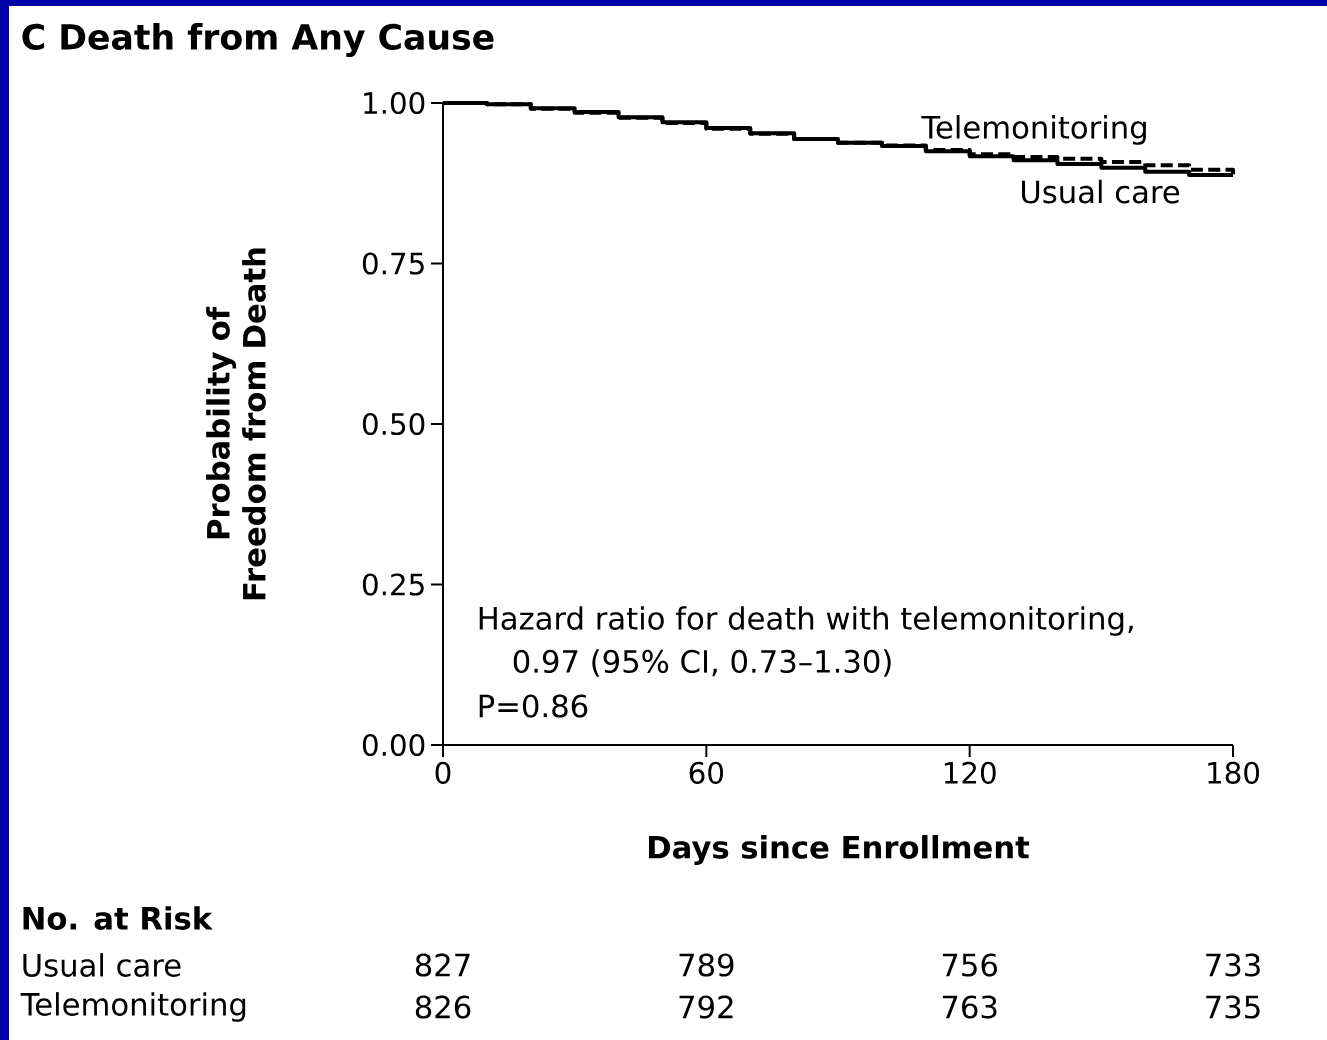 The image size is (1327, 1040). I want to click on x-tick-label: 180, so click(1234, 772).